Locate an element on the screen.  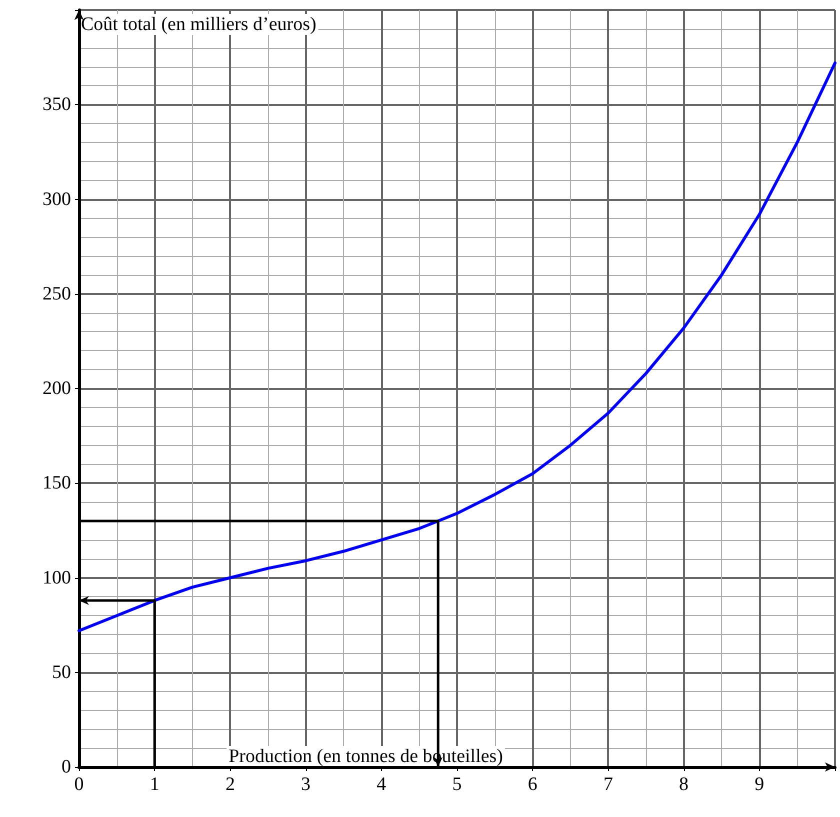
x-tick-label: 7 is located at coordinates (608, 784).